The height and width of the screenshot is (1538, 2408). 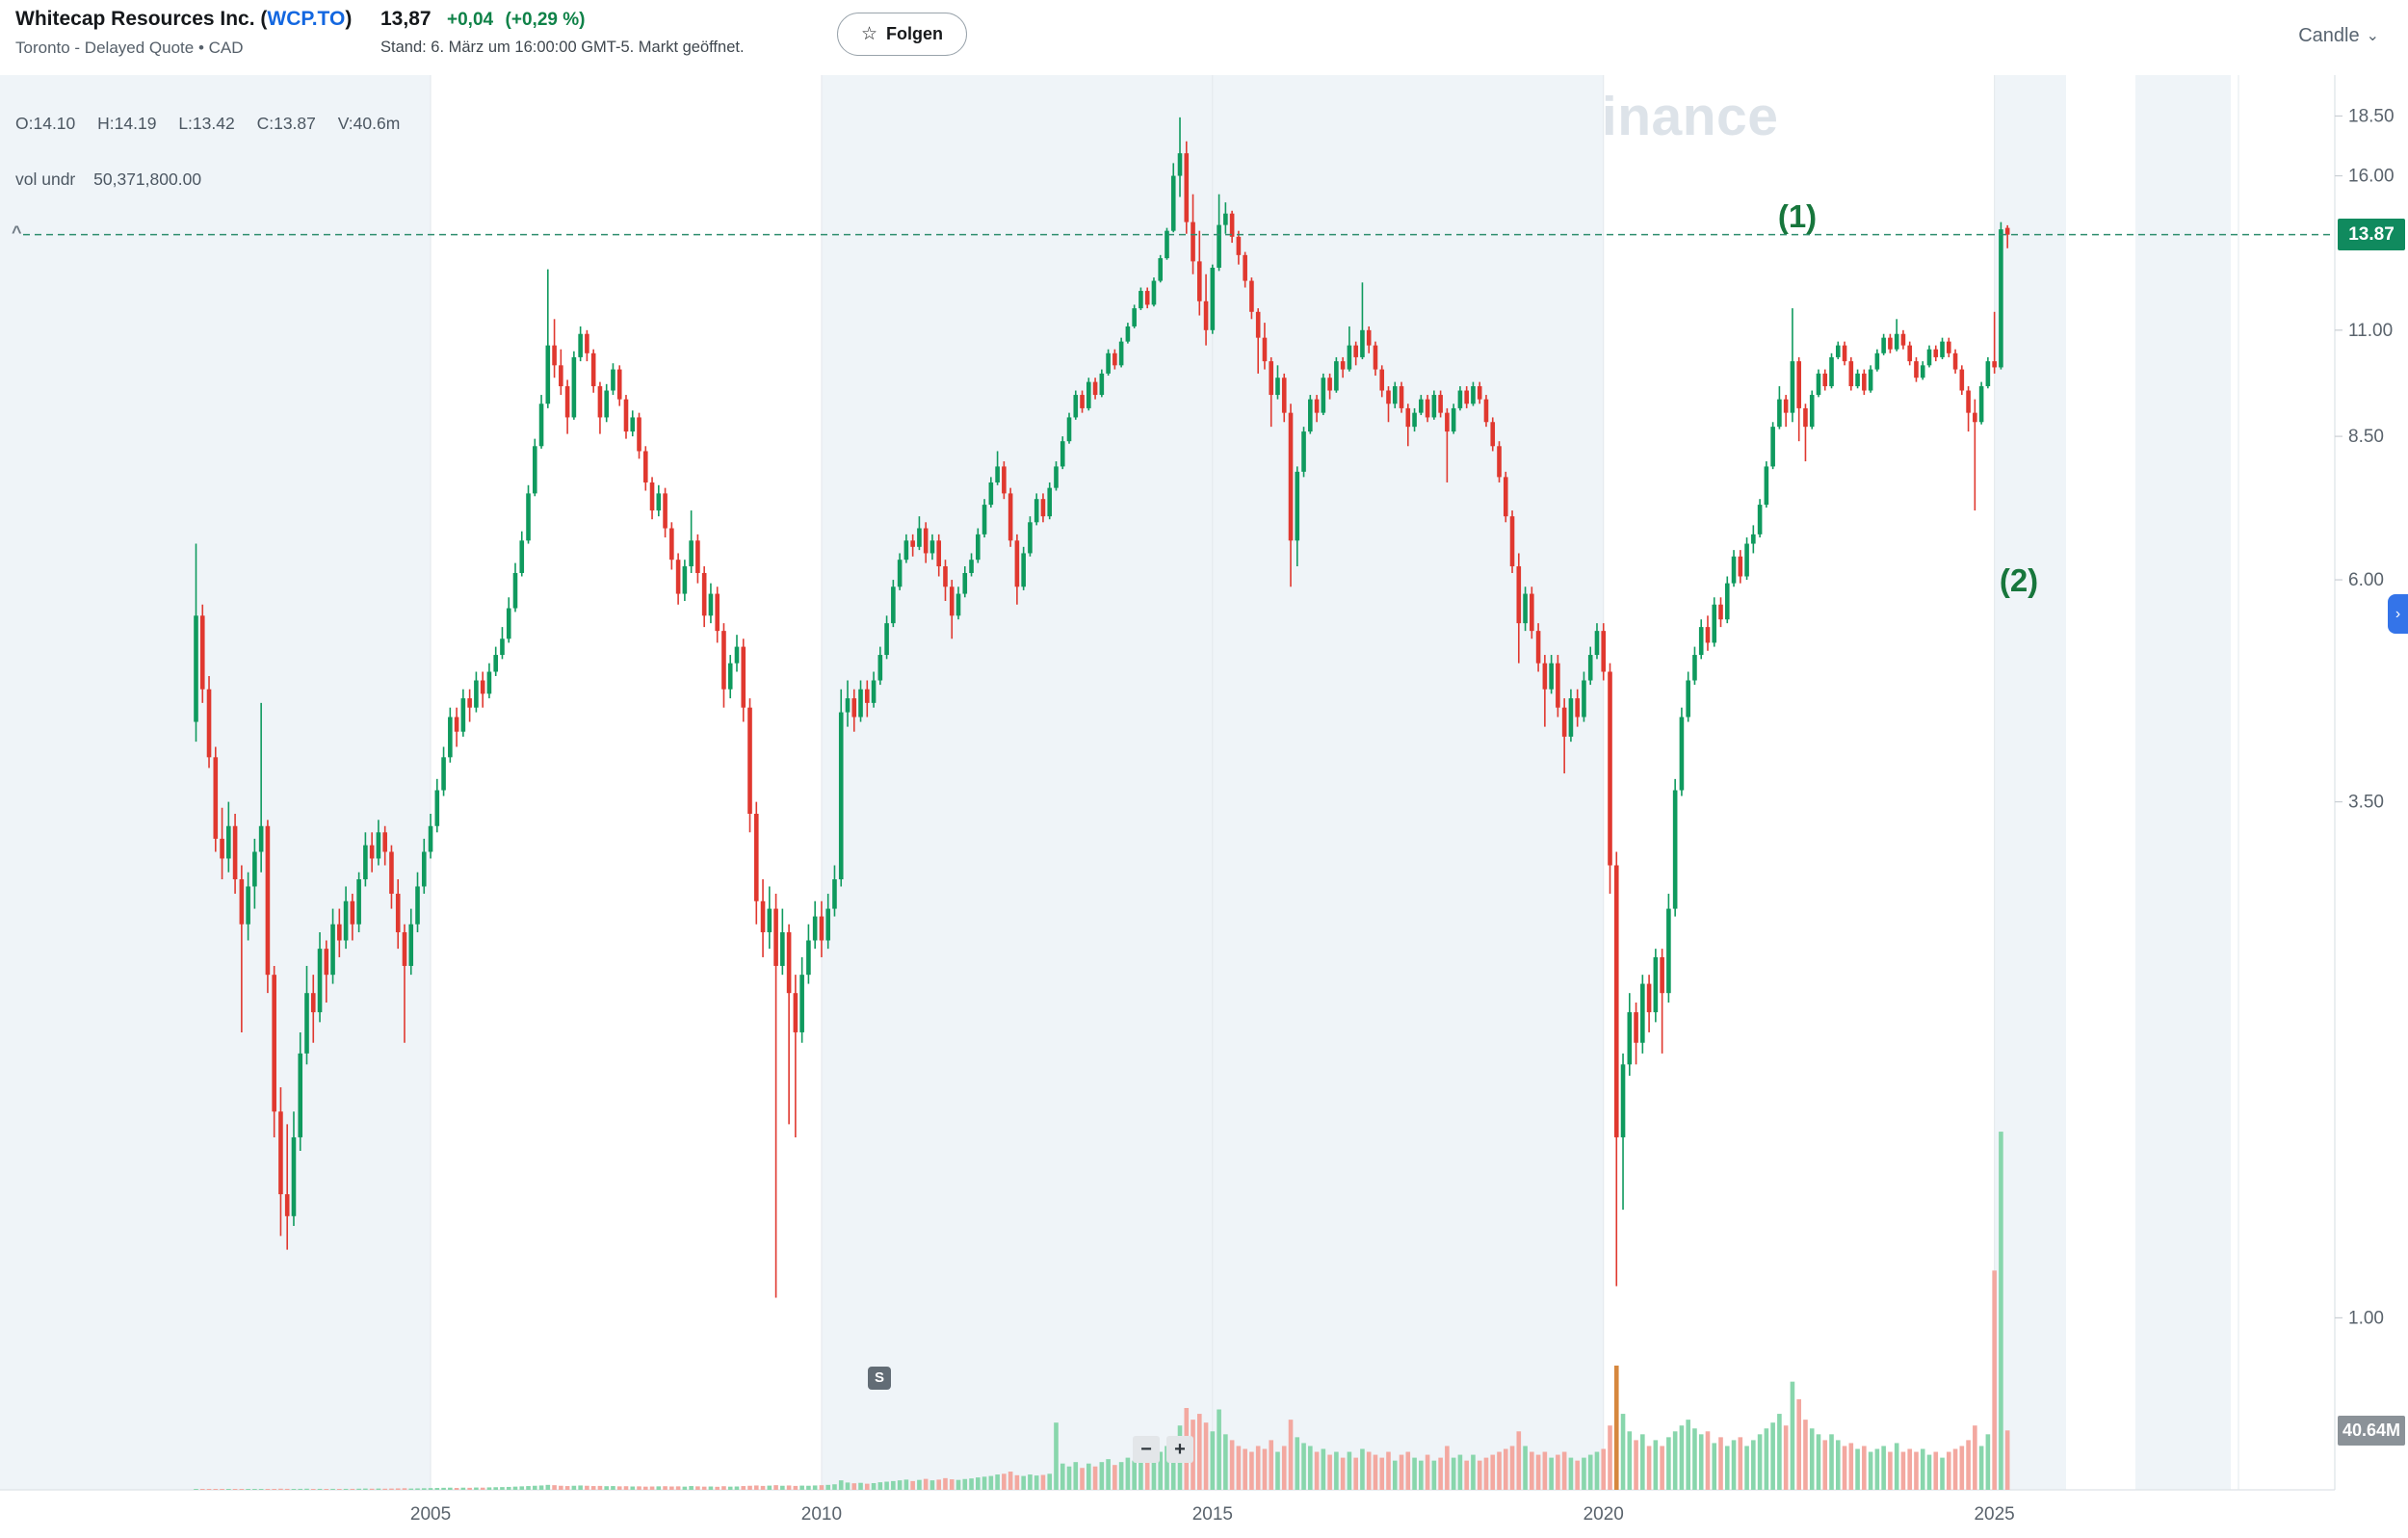 What do you see at coordinates (286, 123) in the screenshot?
I see `ohlc-close: C:13.87` at bounding box center [286, 123].